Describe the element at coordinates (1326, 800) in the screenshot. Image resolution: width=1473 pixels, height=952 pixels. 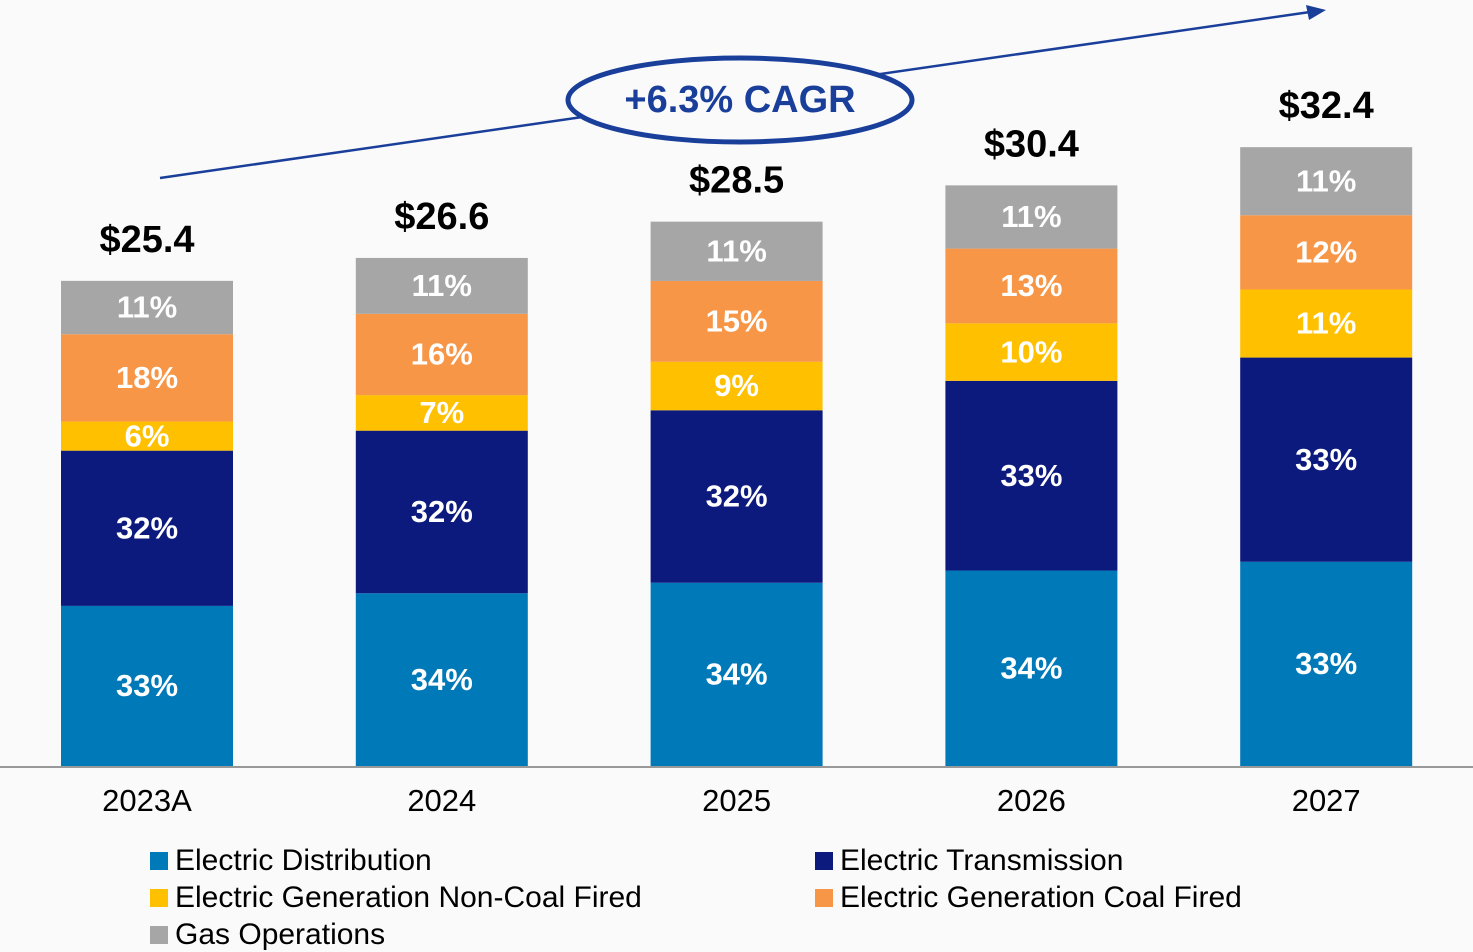
I see `x-tick-label: 2027` at that location.